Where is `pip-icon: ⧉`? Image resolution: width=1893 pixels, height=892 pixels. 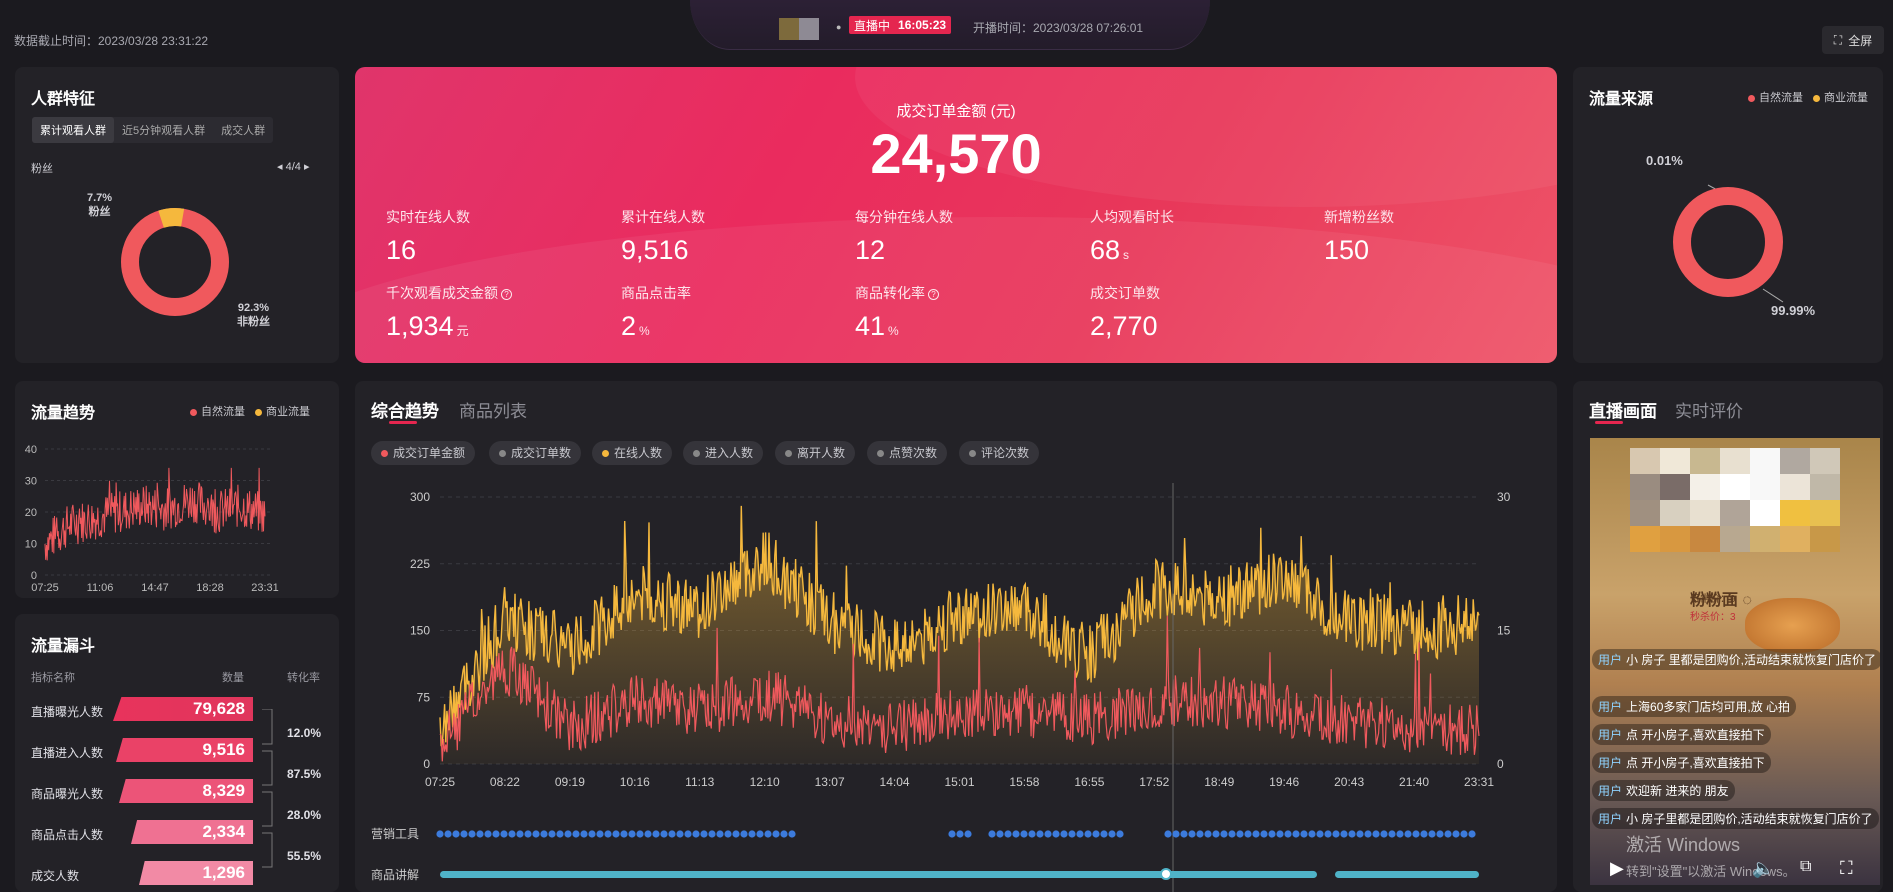 pip-icon: ⧉ is located at coordinates (1806, 866).